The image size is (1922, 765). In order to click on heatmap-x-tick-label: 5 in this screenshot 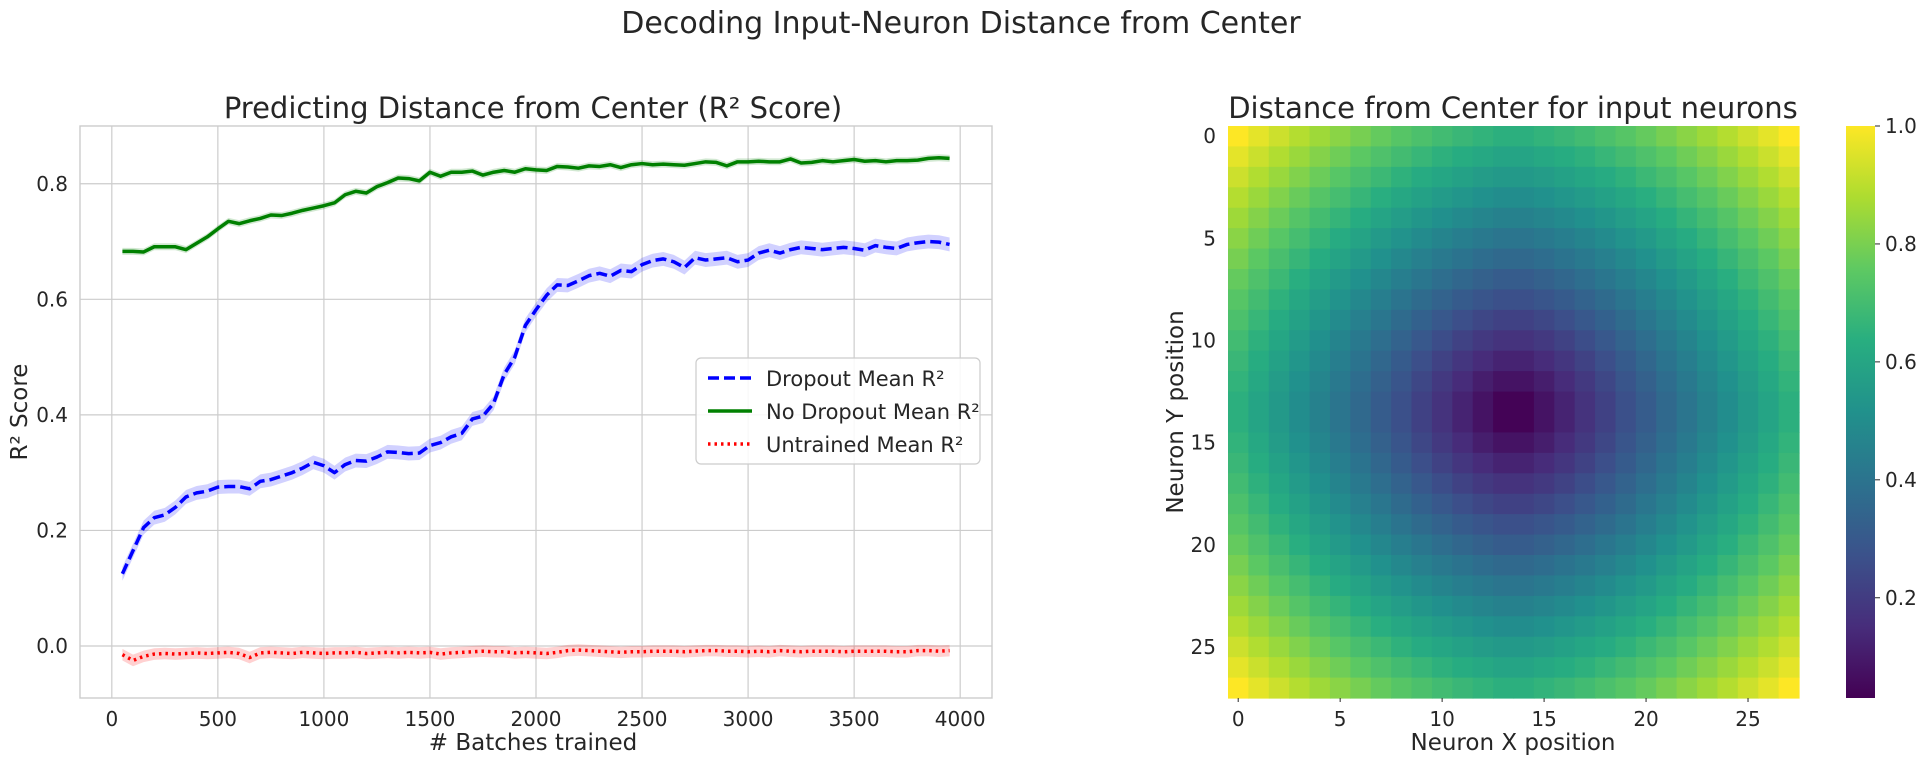, I will do `click(1340, 719)`.